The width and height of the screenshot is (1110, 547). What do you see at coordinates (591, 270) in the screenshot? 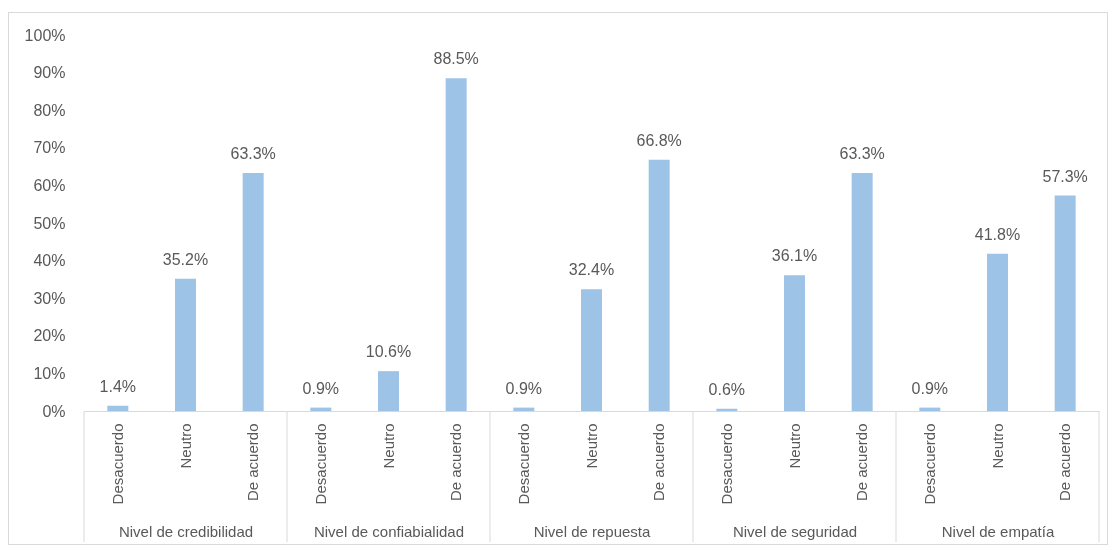
I see `data-label: 32.4%` at bounding box center [591, 270].